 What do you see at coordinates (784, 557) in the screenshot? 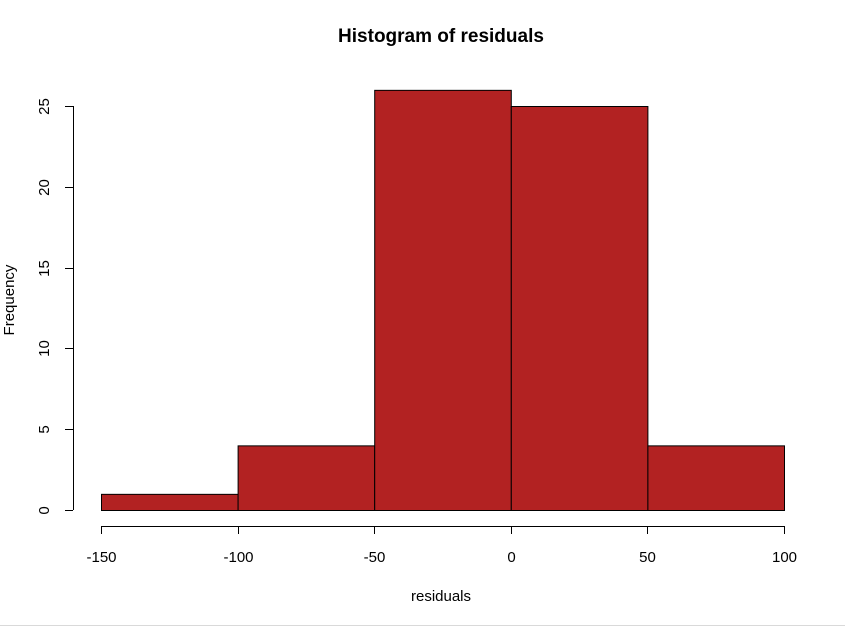
I see `x-tick-label-5: 100` at bounding box center [784, 557].